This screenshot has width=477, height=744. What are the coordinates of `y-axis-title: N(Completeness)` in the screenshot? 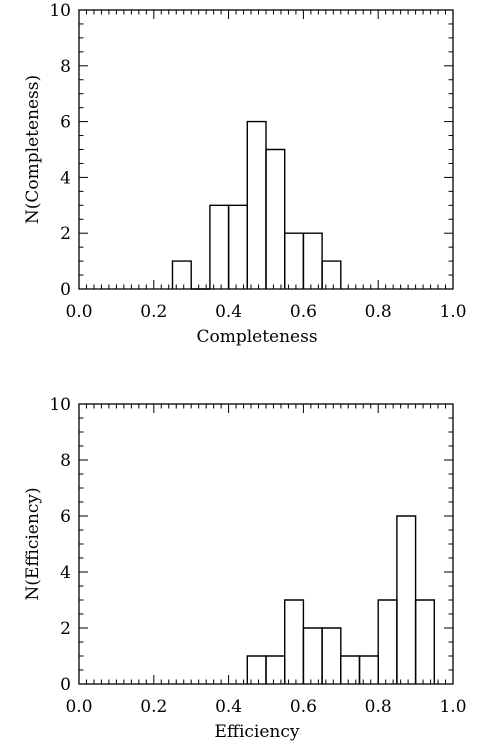 It's located at (33, 149).